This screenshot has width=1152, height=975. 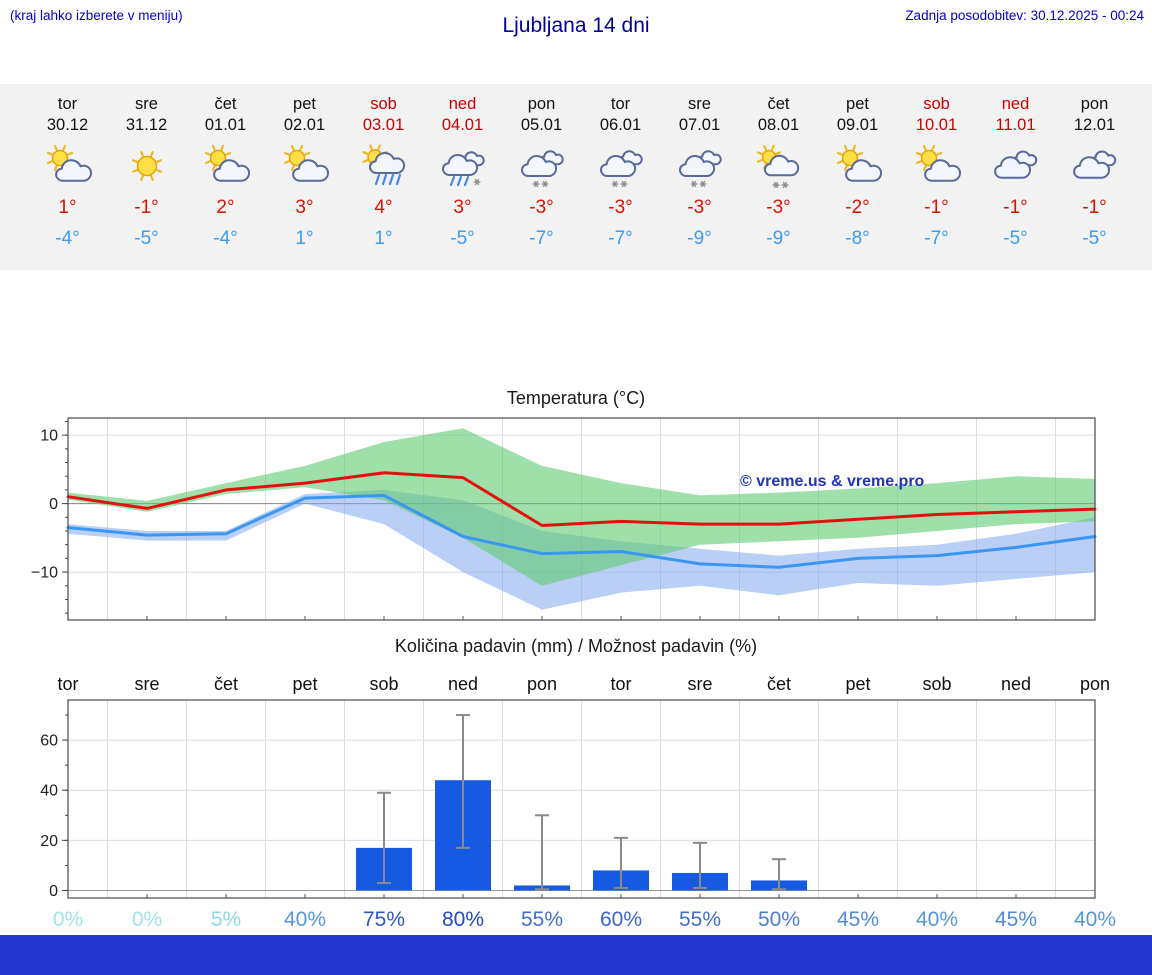 What do you see at coordinates (936, 182) in the screenshot?
I see `day-column: sob 10.01 -1° -7°` at bounding box center [936, 182].